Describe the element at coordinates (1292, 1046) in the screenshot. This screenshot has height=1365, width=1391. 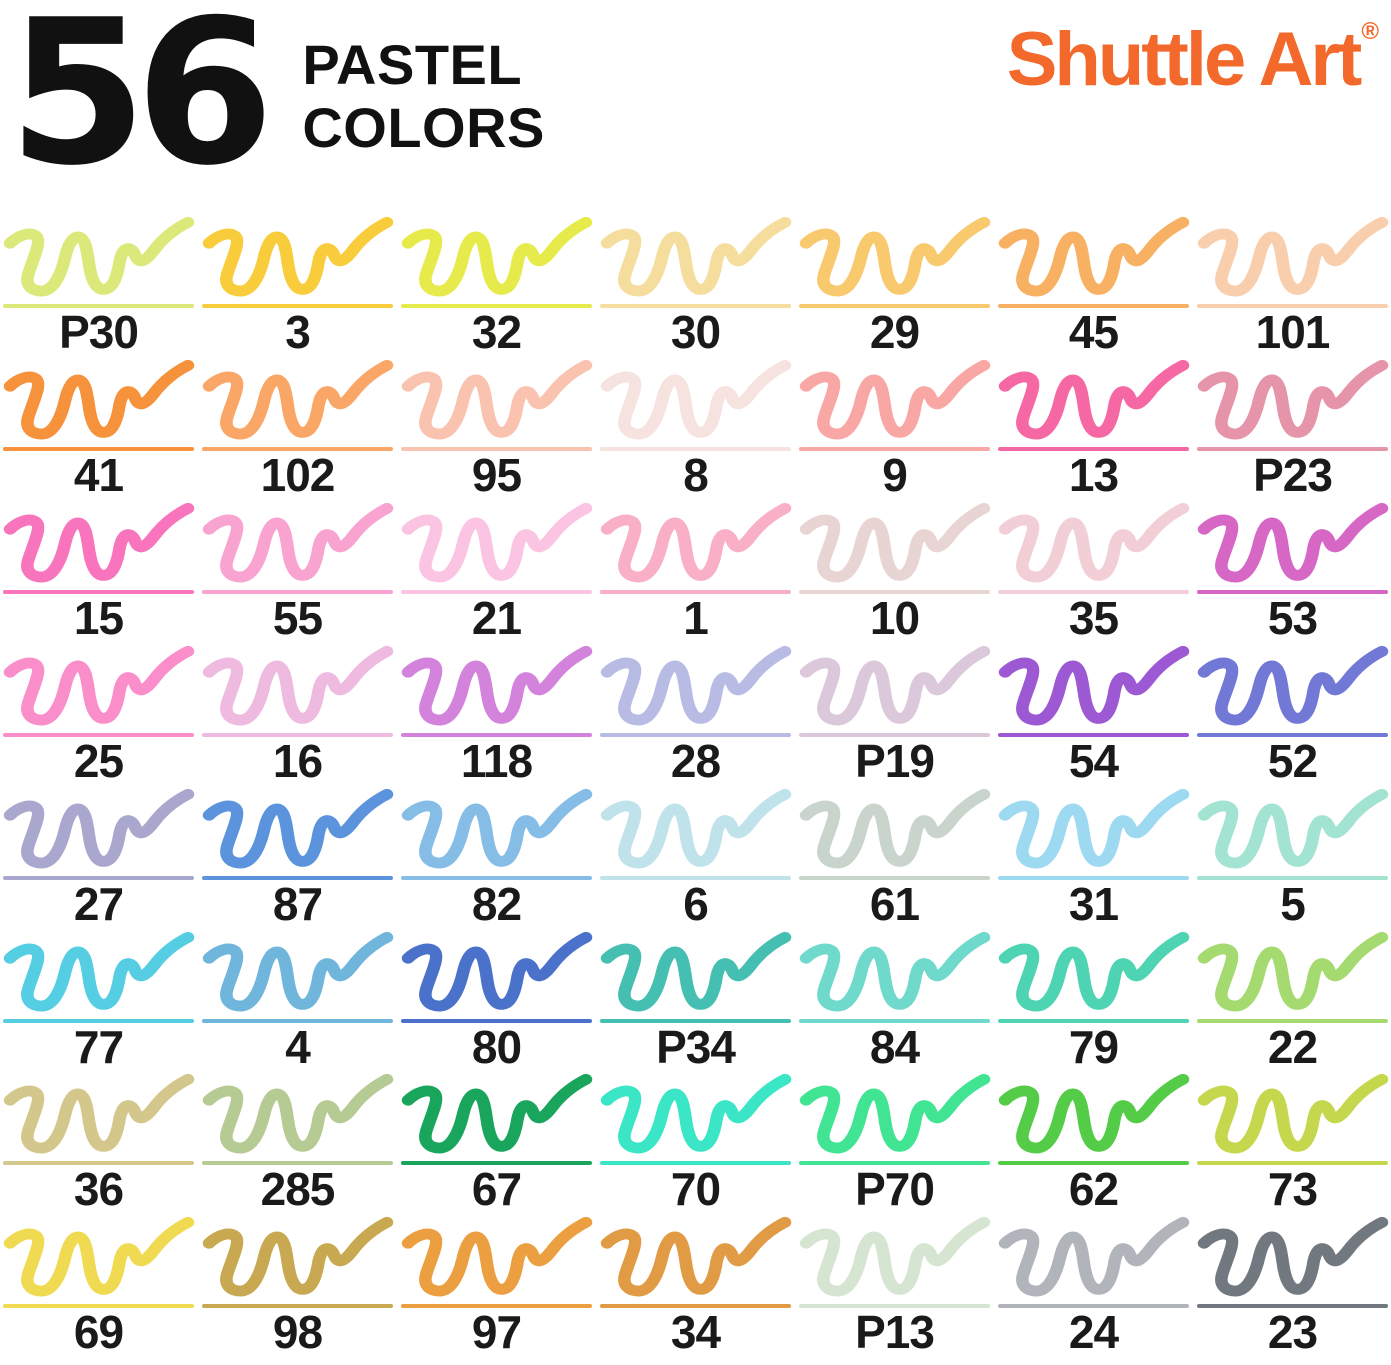
I see `swatch-label: 22` at that location.